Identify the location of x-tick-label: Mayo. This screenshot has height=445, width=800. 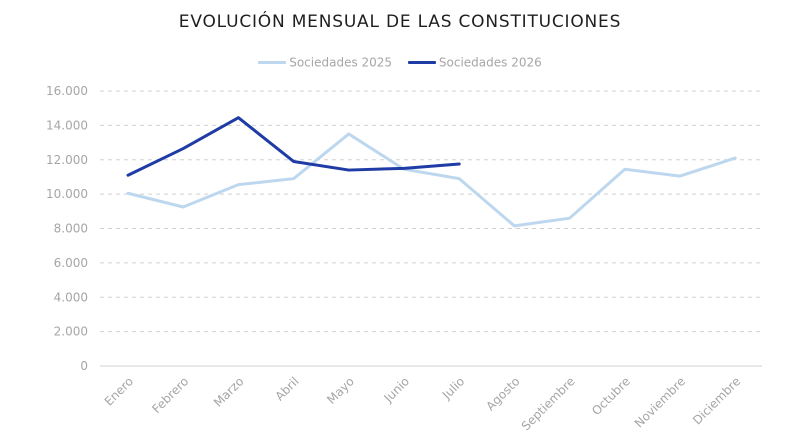
(340, 390).